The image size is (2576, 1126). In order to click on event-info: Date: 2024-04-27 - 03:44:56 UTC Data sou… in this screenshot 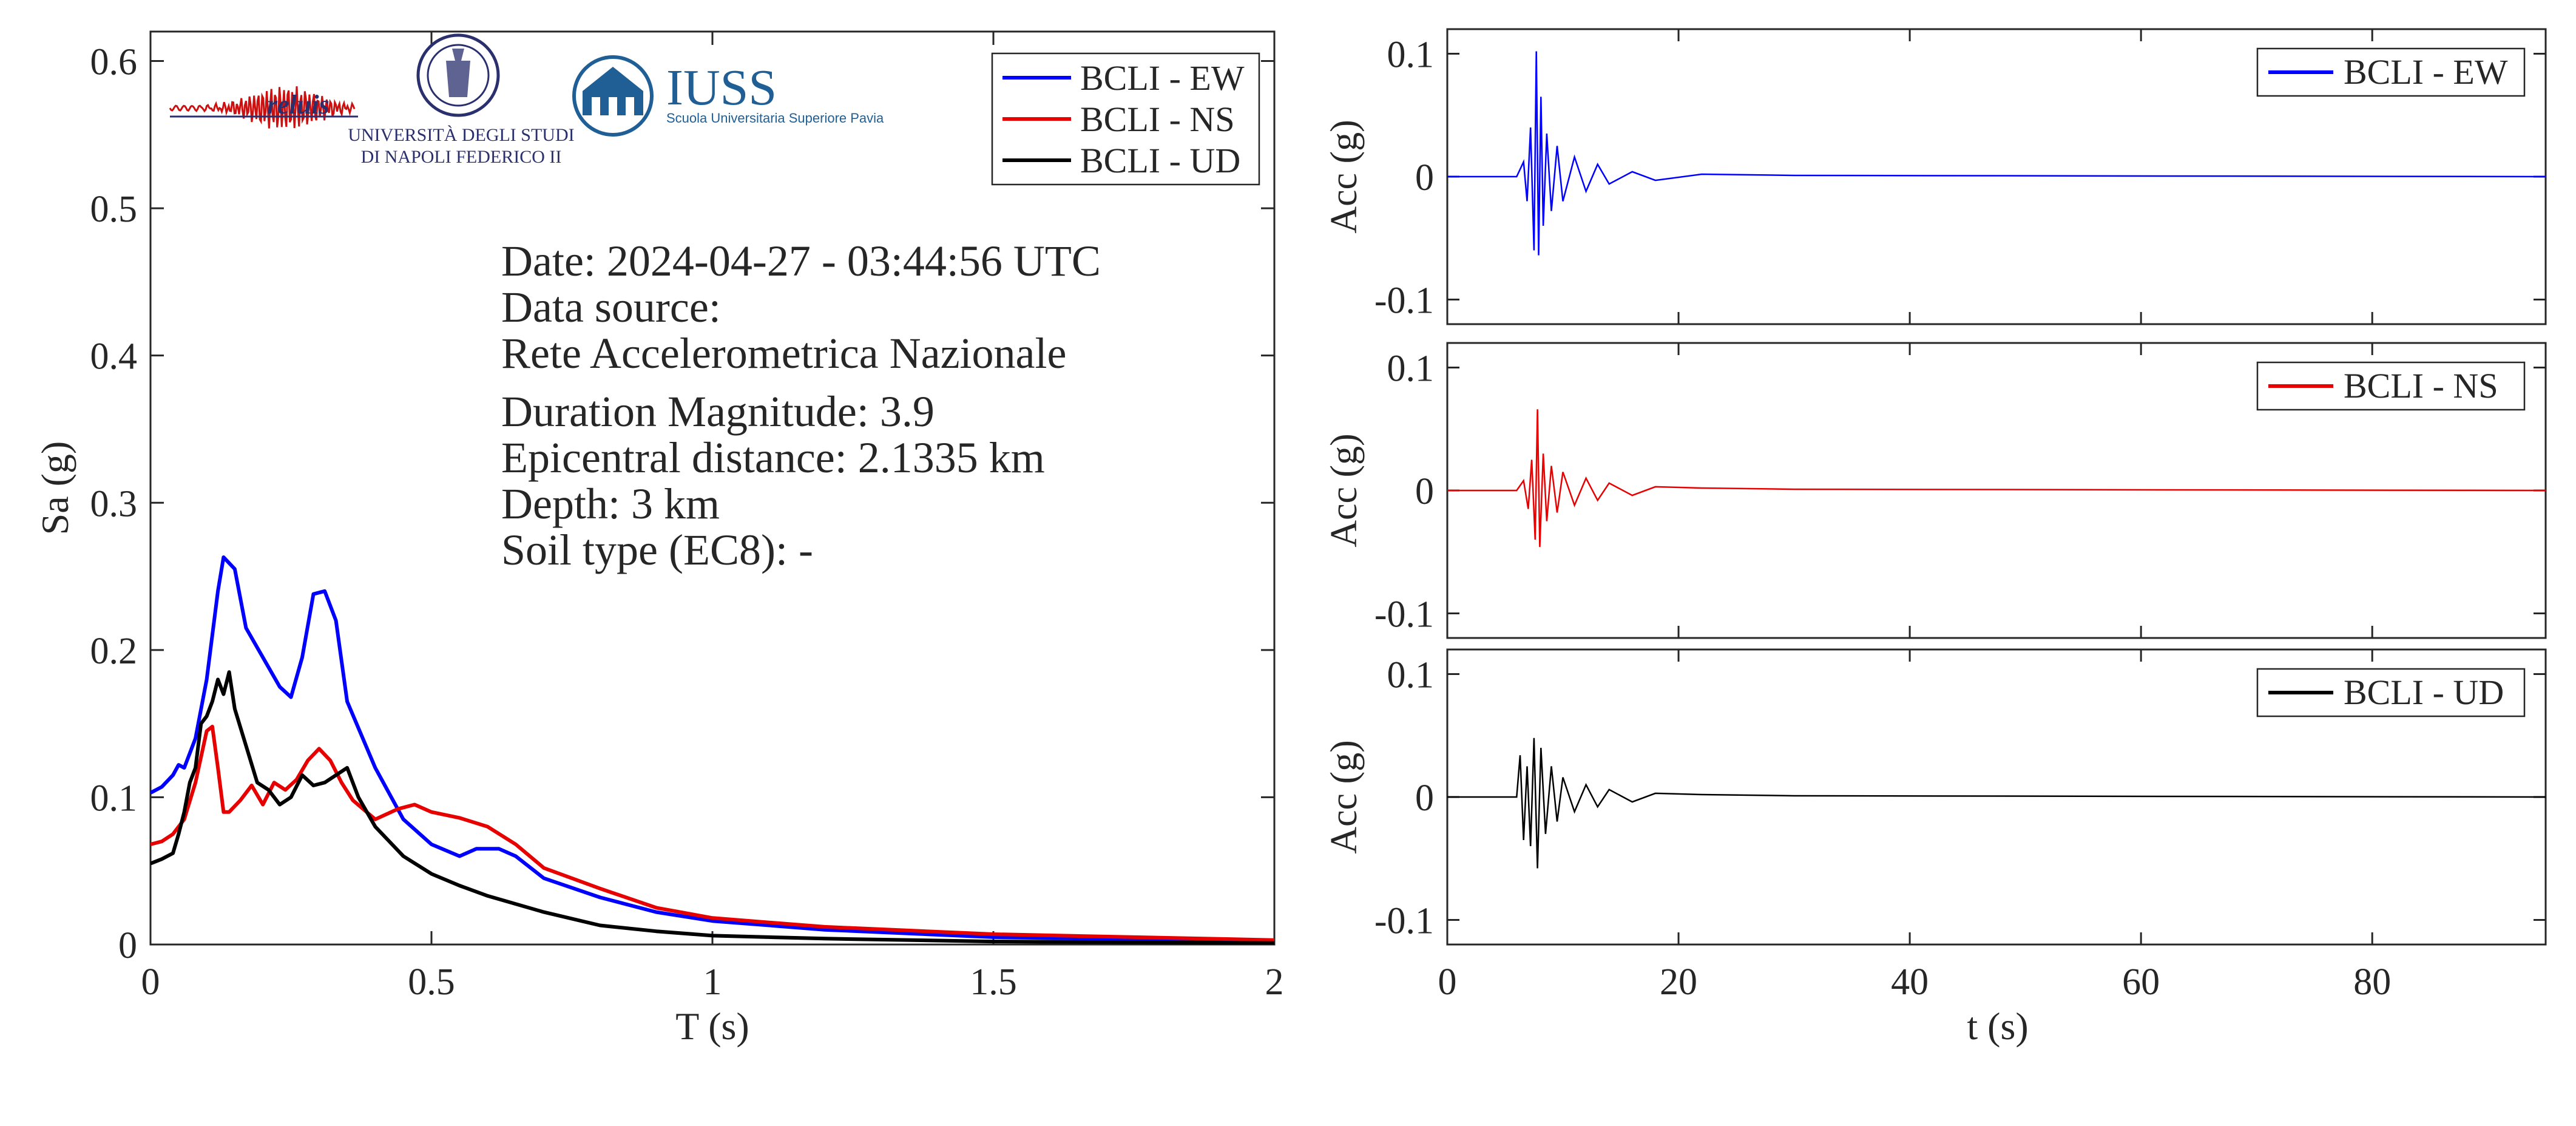, I will do `click(801, 405)`.